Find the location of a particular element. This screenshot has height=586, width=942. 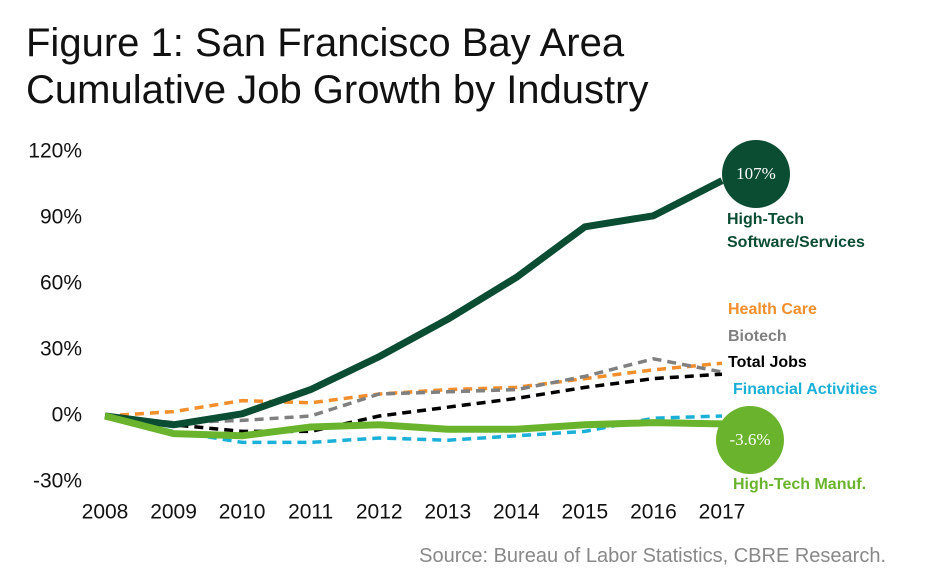

x-tick-label: 2010 is located at coordinates (242, 512).